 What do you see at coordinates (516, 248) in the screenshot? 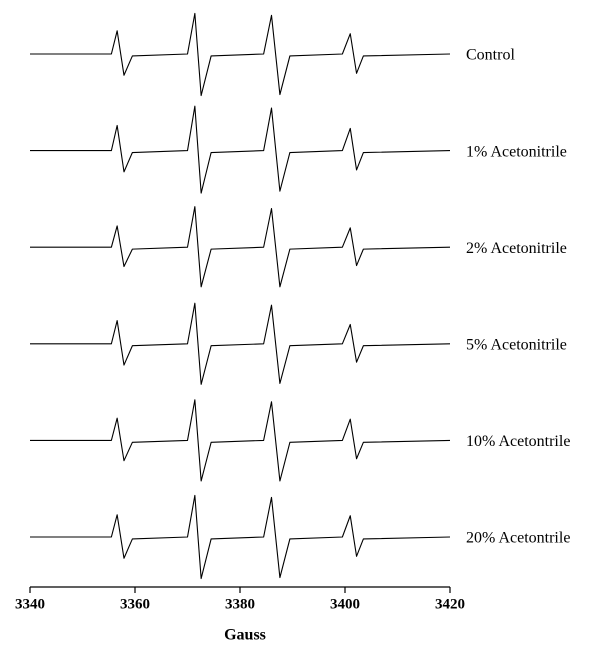
I see `series-label: 2% Acetonitrile` at bounding box center [516, 248].